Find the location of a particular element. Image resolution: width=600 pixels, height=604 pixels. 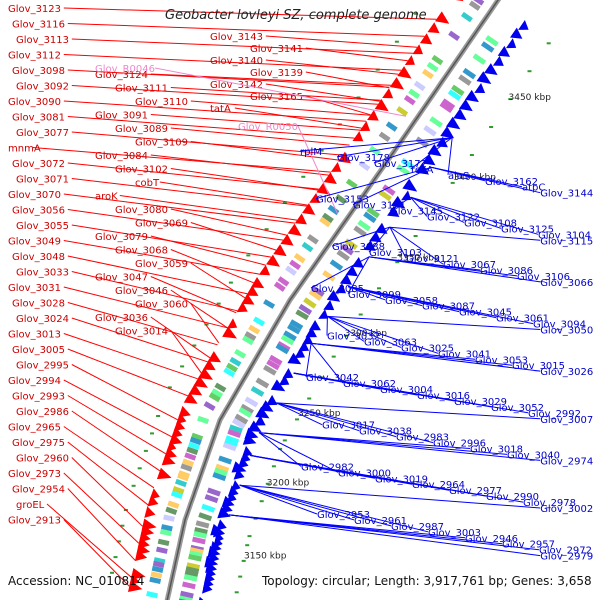

rna-gene-label: Glov_R0050 is located at coordinates (268, 127).